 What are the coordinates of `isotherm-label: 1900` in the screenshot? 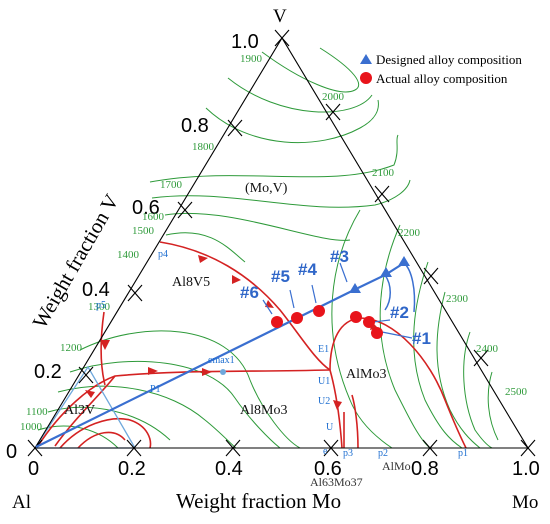 It's located at (251, 59).